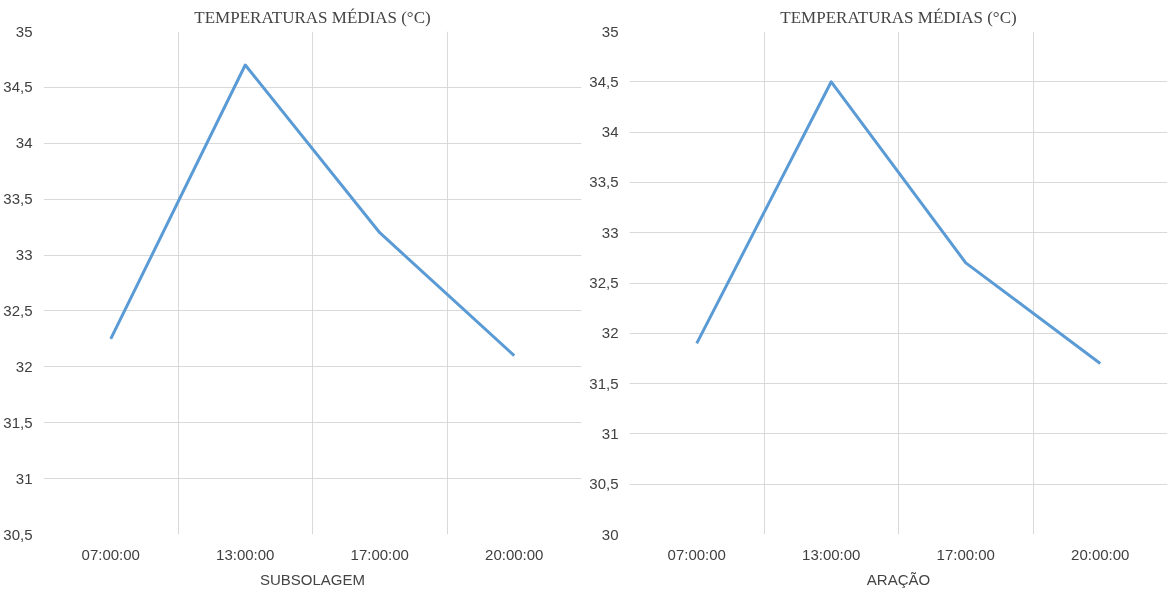 The height and width of the screenshot is (592, 1176). I want to click on x-axis-title: ARAÇÃO, so click(898, 579).